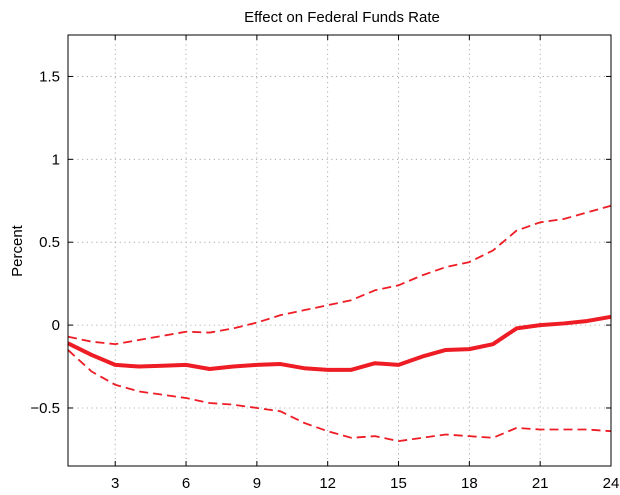 The width and height of the screenshot is (620, 495). Describe the element at coordinates (342, 17) in the screenshot. I see `chart-title: Effect on Federal Funds Rate` at that location.